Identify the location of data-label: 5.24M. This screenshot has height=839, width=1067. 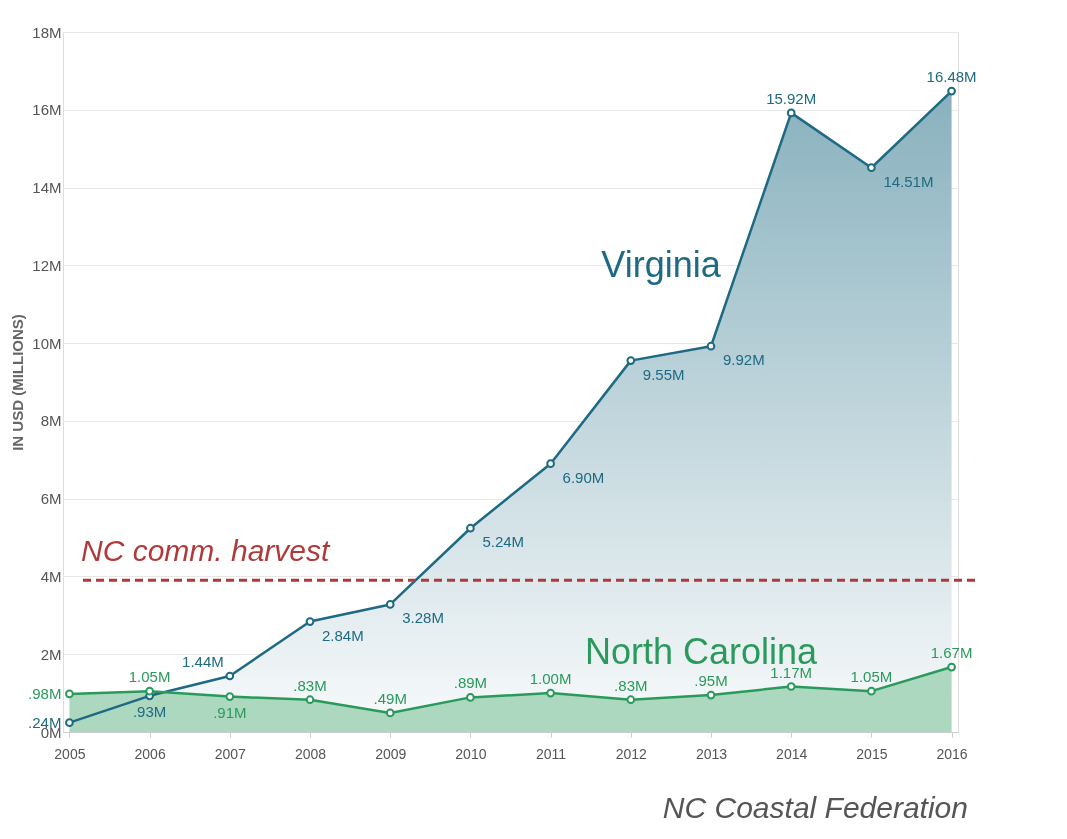
(503, 542).